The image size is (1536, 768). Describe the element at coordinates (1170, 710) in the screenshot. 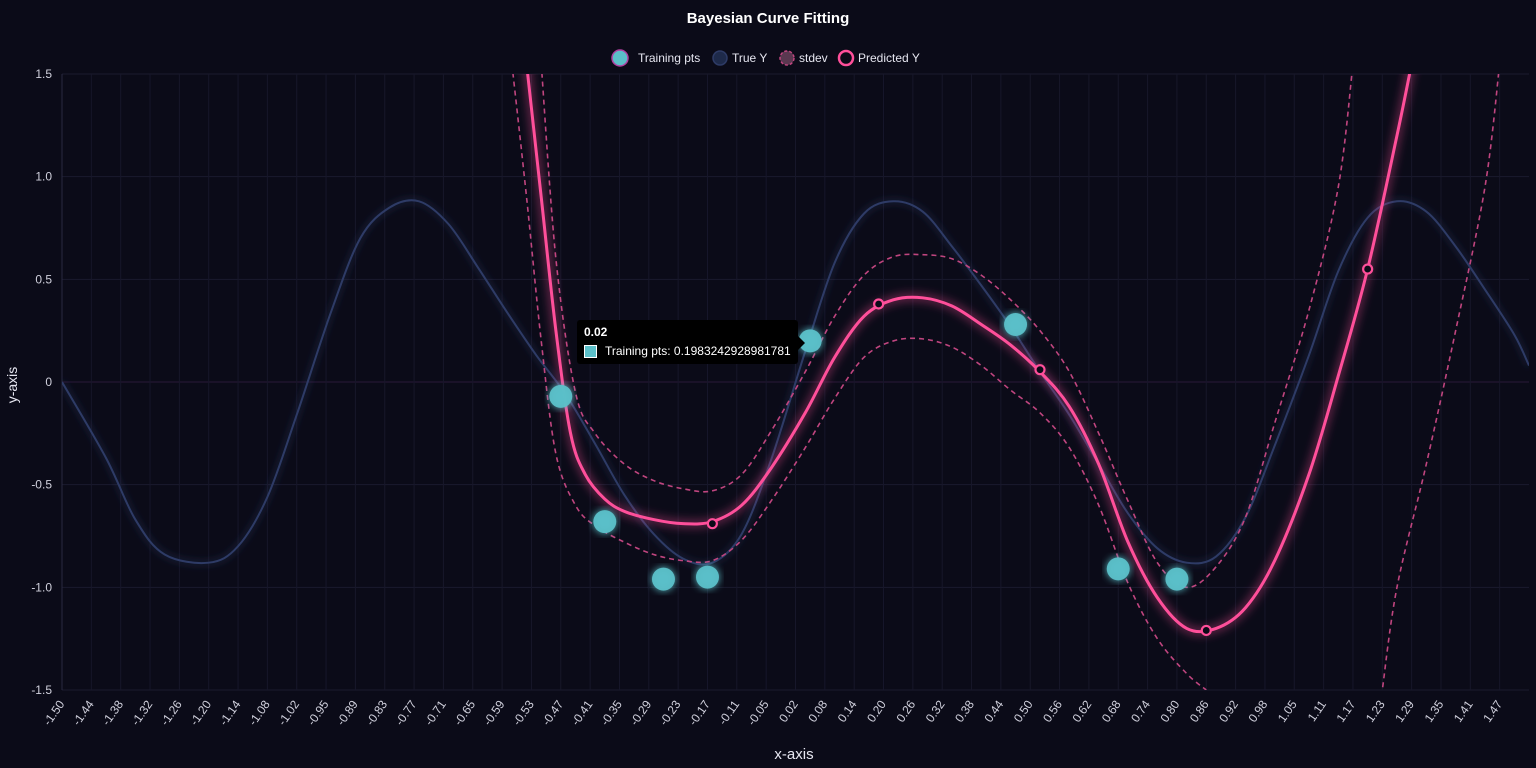

I see `x-tick-label: 0.80` at that location.